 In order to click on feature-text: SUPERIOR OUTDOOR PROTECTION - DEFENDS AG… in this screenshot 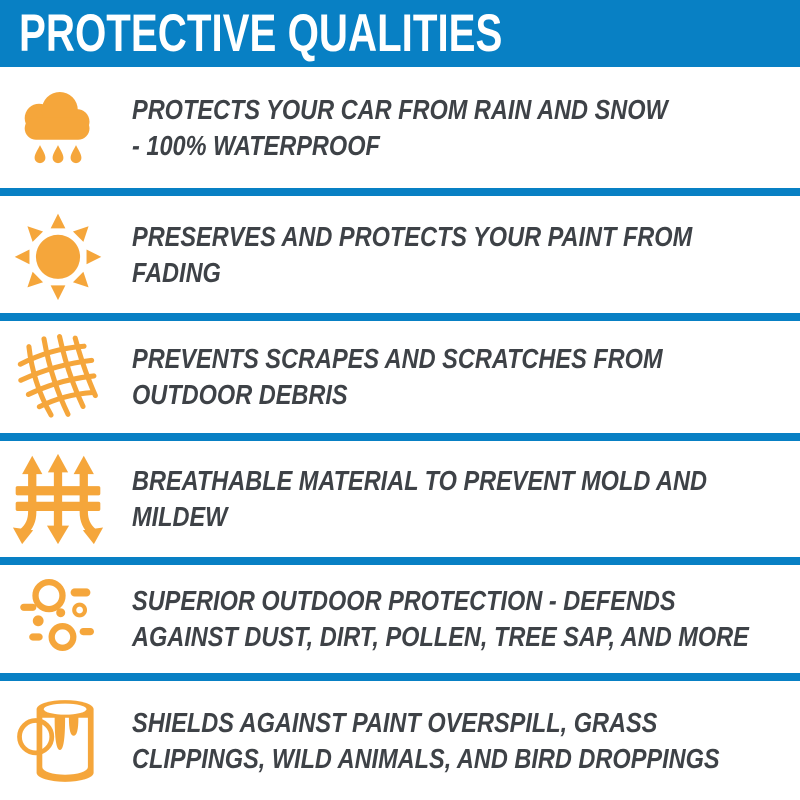, I will do `click(457, 619)`.